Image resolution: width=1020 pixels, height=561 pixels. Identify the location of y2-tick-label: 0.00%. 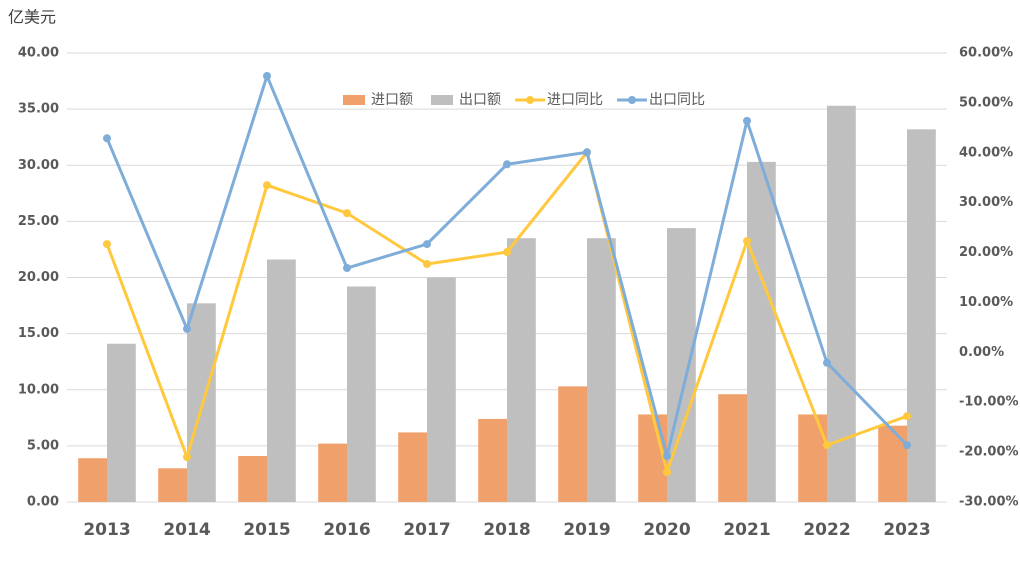
(981, 352).